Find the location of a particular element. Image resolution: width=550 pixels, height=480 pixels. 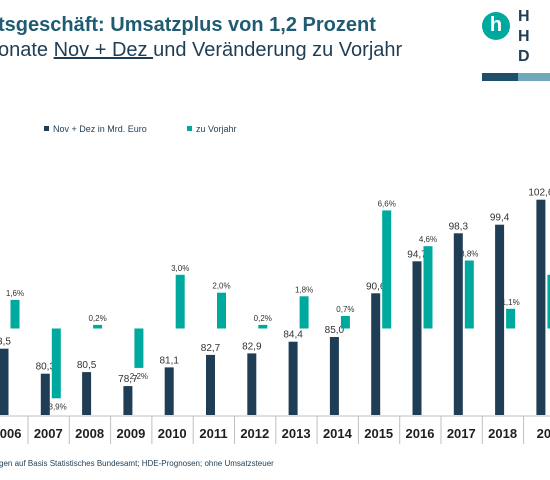

year-label: 2012 is located at coordinates (254, 433).